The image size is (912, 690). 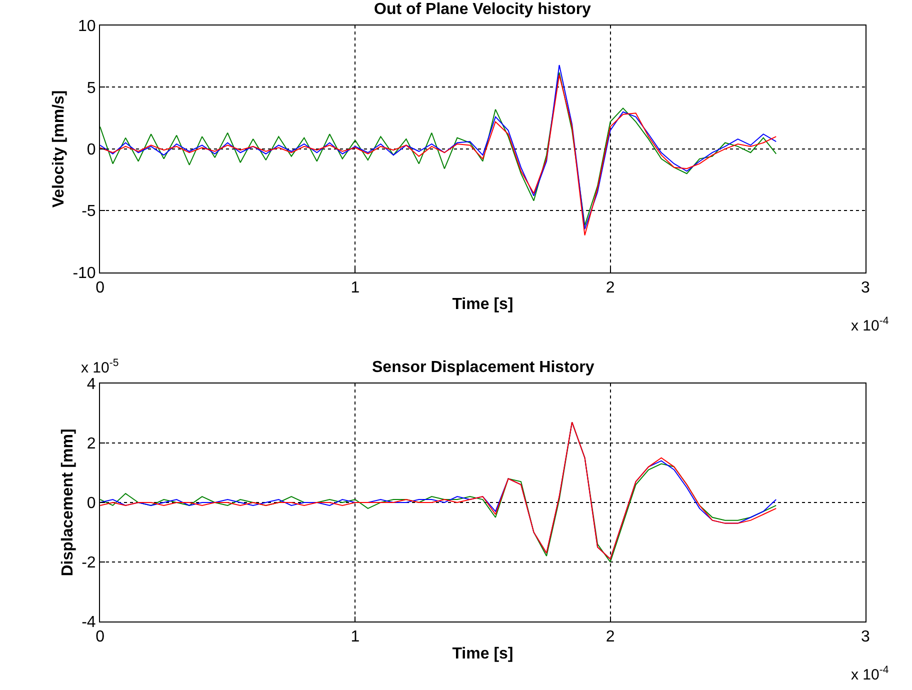 I want to click on y-axis-title: Velocity [mm/s], so click(x=59, y=149).